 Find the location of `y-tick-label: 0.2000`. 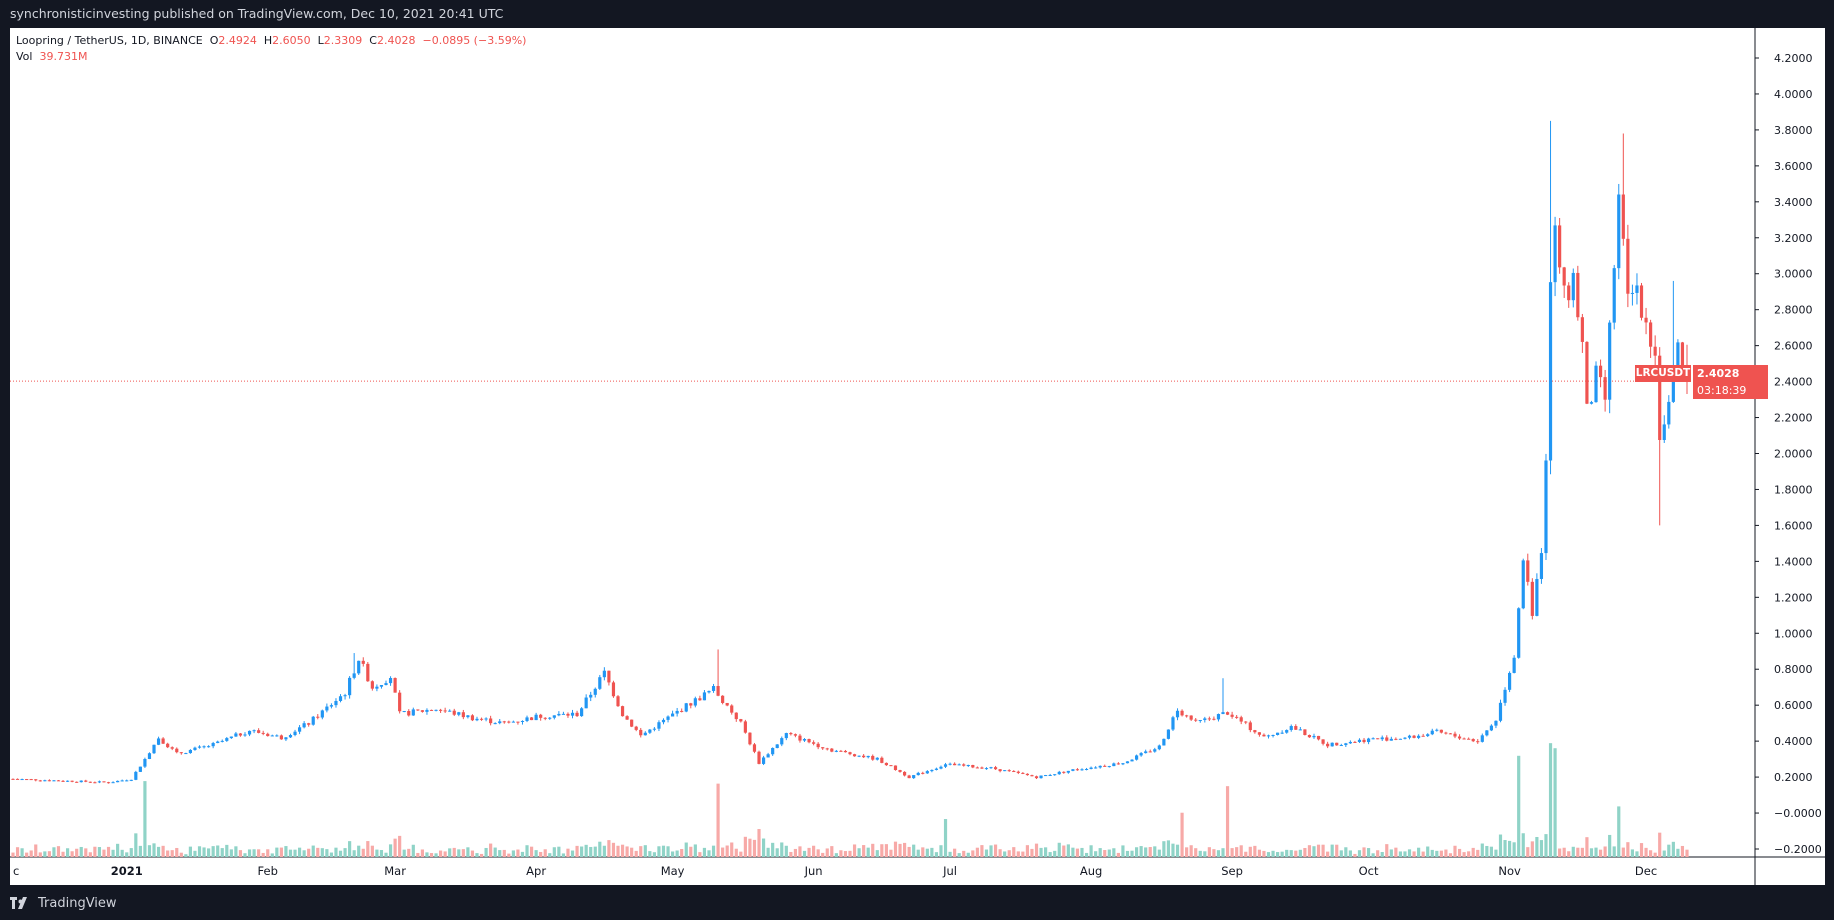

y-tick-label: 0.2000 is located at coordinates (1793, 777).